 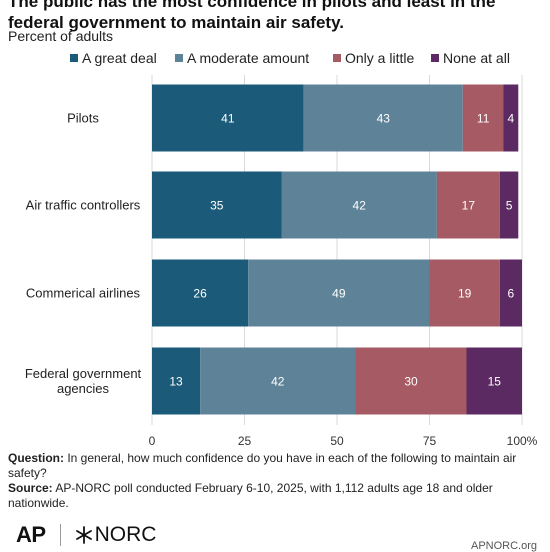 I want to click on site-url: APNORC.org, so click(x=504, y=546).